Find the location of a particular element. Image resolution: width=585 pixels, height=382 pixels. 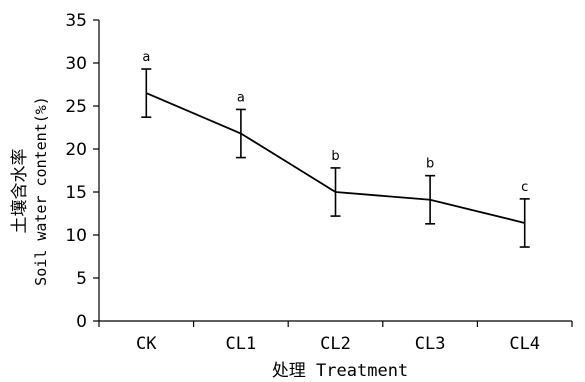

y-tick-label: 25 is located at coordinates (76, 107).